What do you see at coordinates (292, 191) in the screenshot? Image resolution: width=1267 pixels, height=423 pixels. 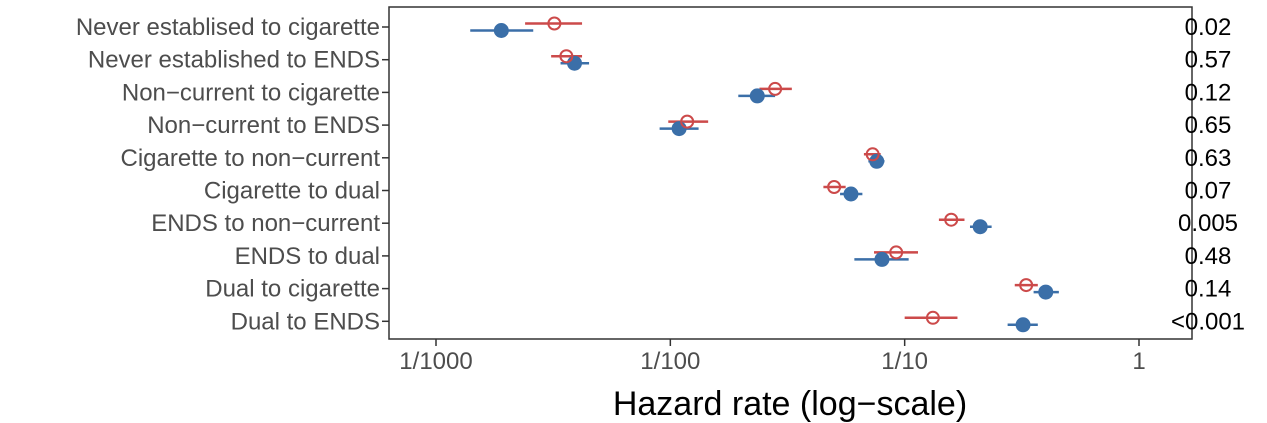 I see `row-label: Cigarette to dual` at bounding box center [292, 191].